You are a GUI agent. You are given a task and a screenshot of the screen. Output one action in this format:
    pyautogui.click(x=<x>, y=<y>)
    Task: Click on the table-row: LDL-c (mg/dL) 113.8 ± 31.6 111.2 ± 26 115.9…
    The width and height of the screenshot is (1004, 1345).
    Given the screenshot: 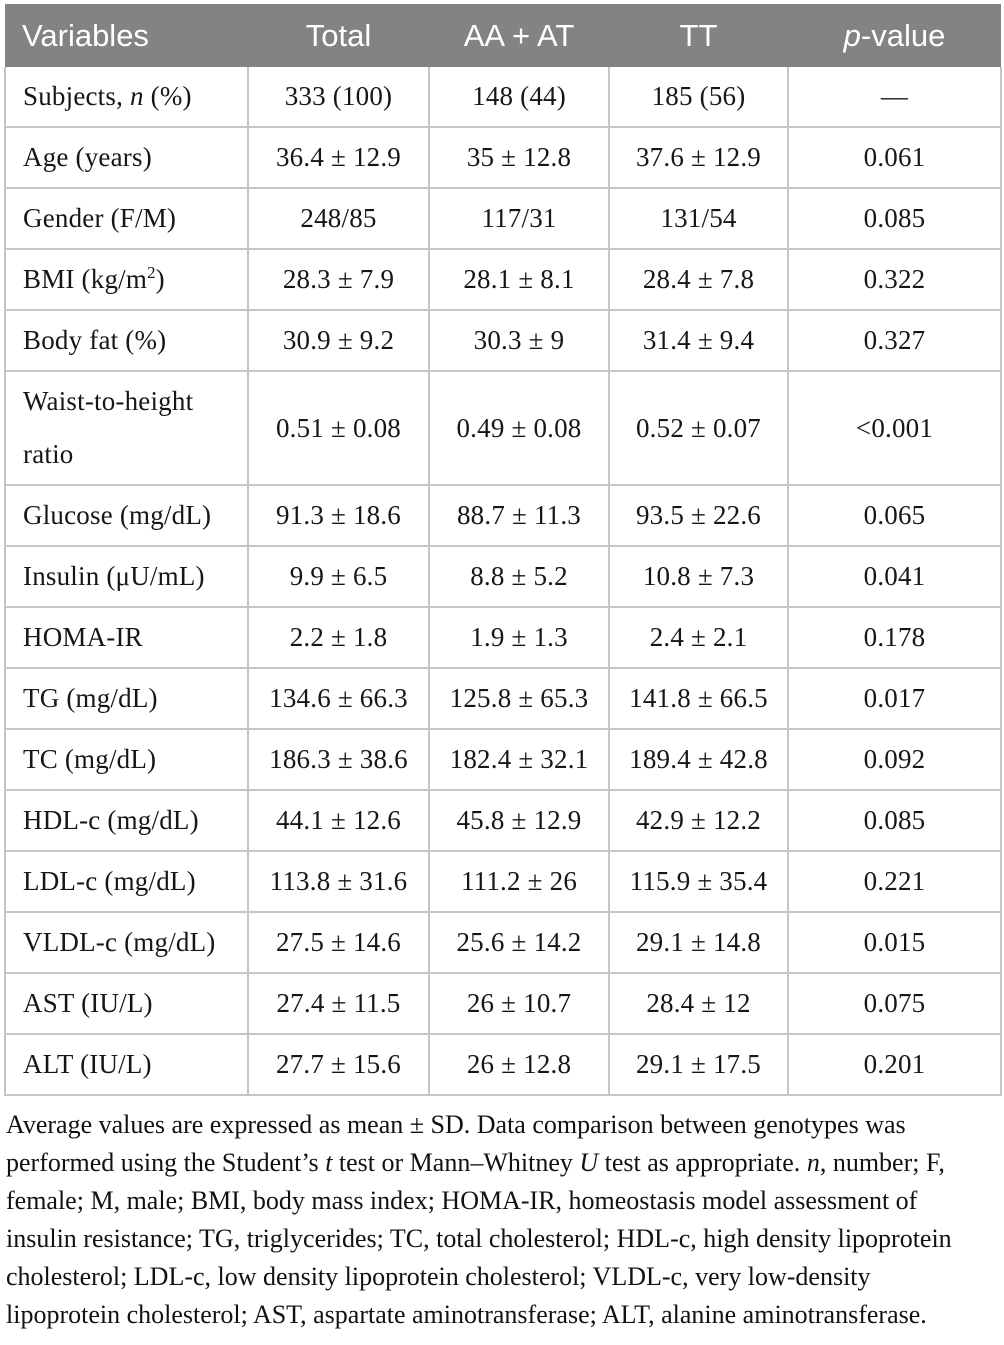 What is the action you would take?
    pyautogui.click(x=503, y=881)
    